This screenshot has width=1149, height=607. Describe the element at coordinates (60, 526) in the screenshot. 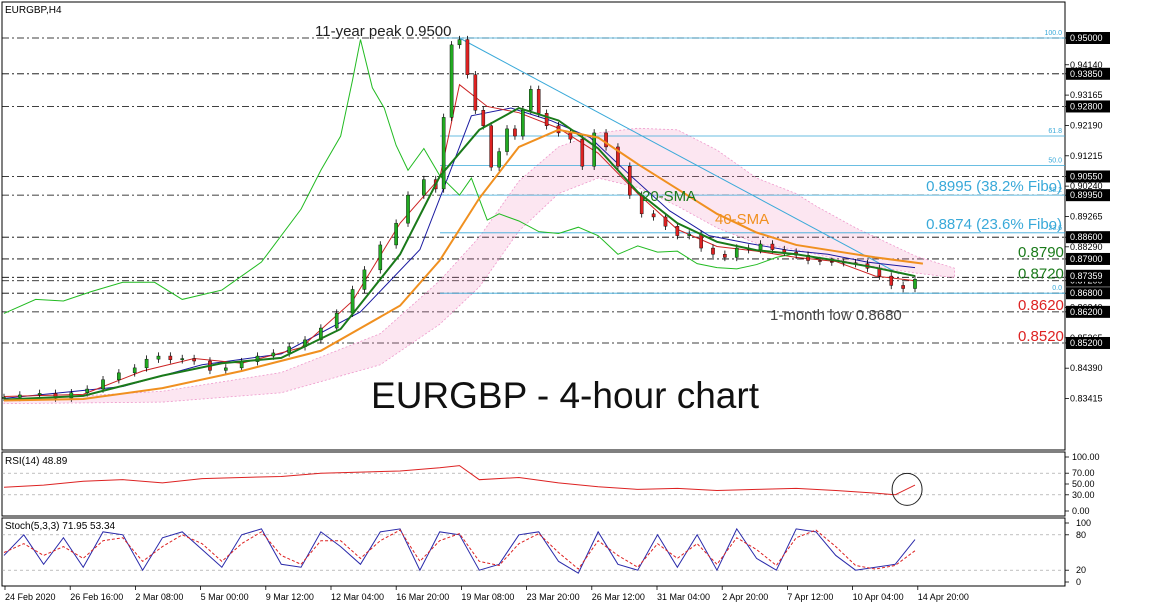

I see `stoch-title: Stoch(5,3,3) 71.95 53.34` at that location.